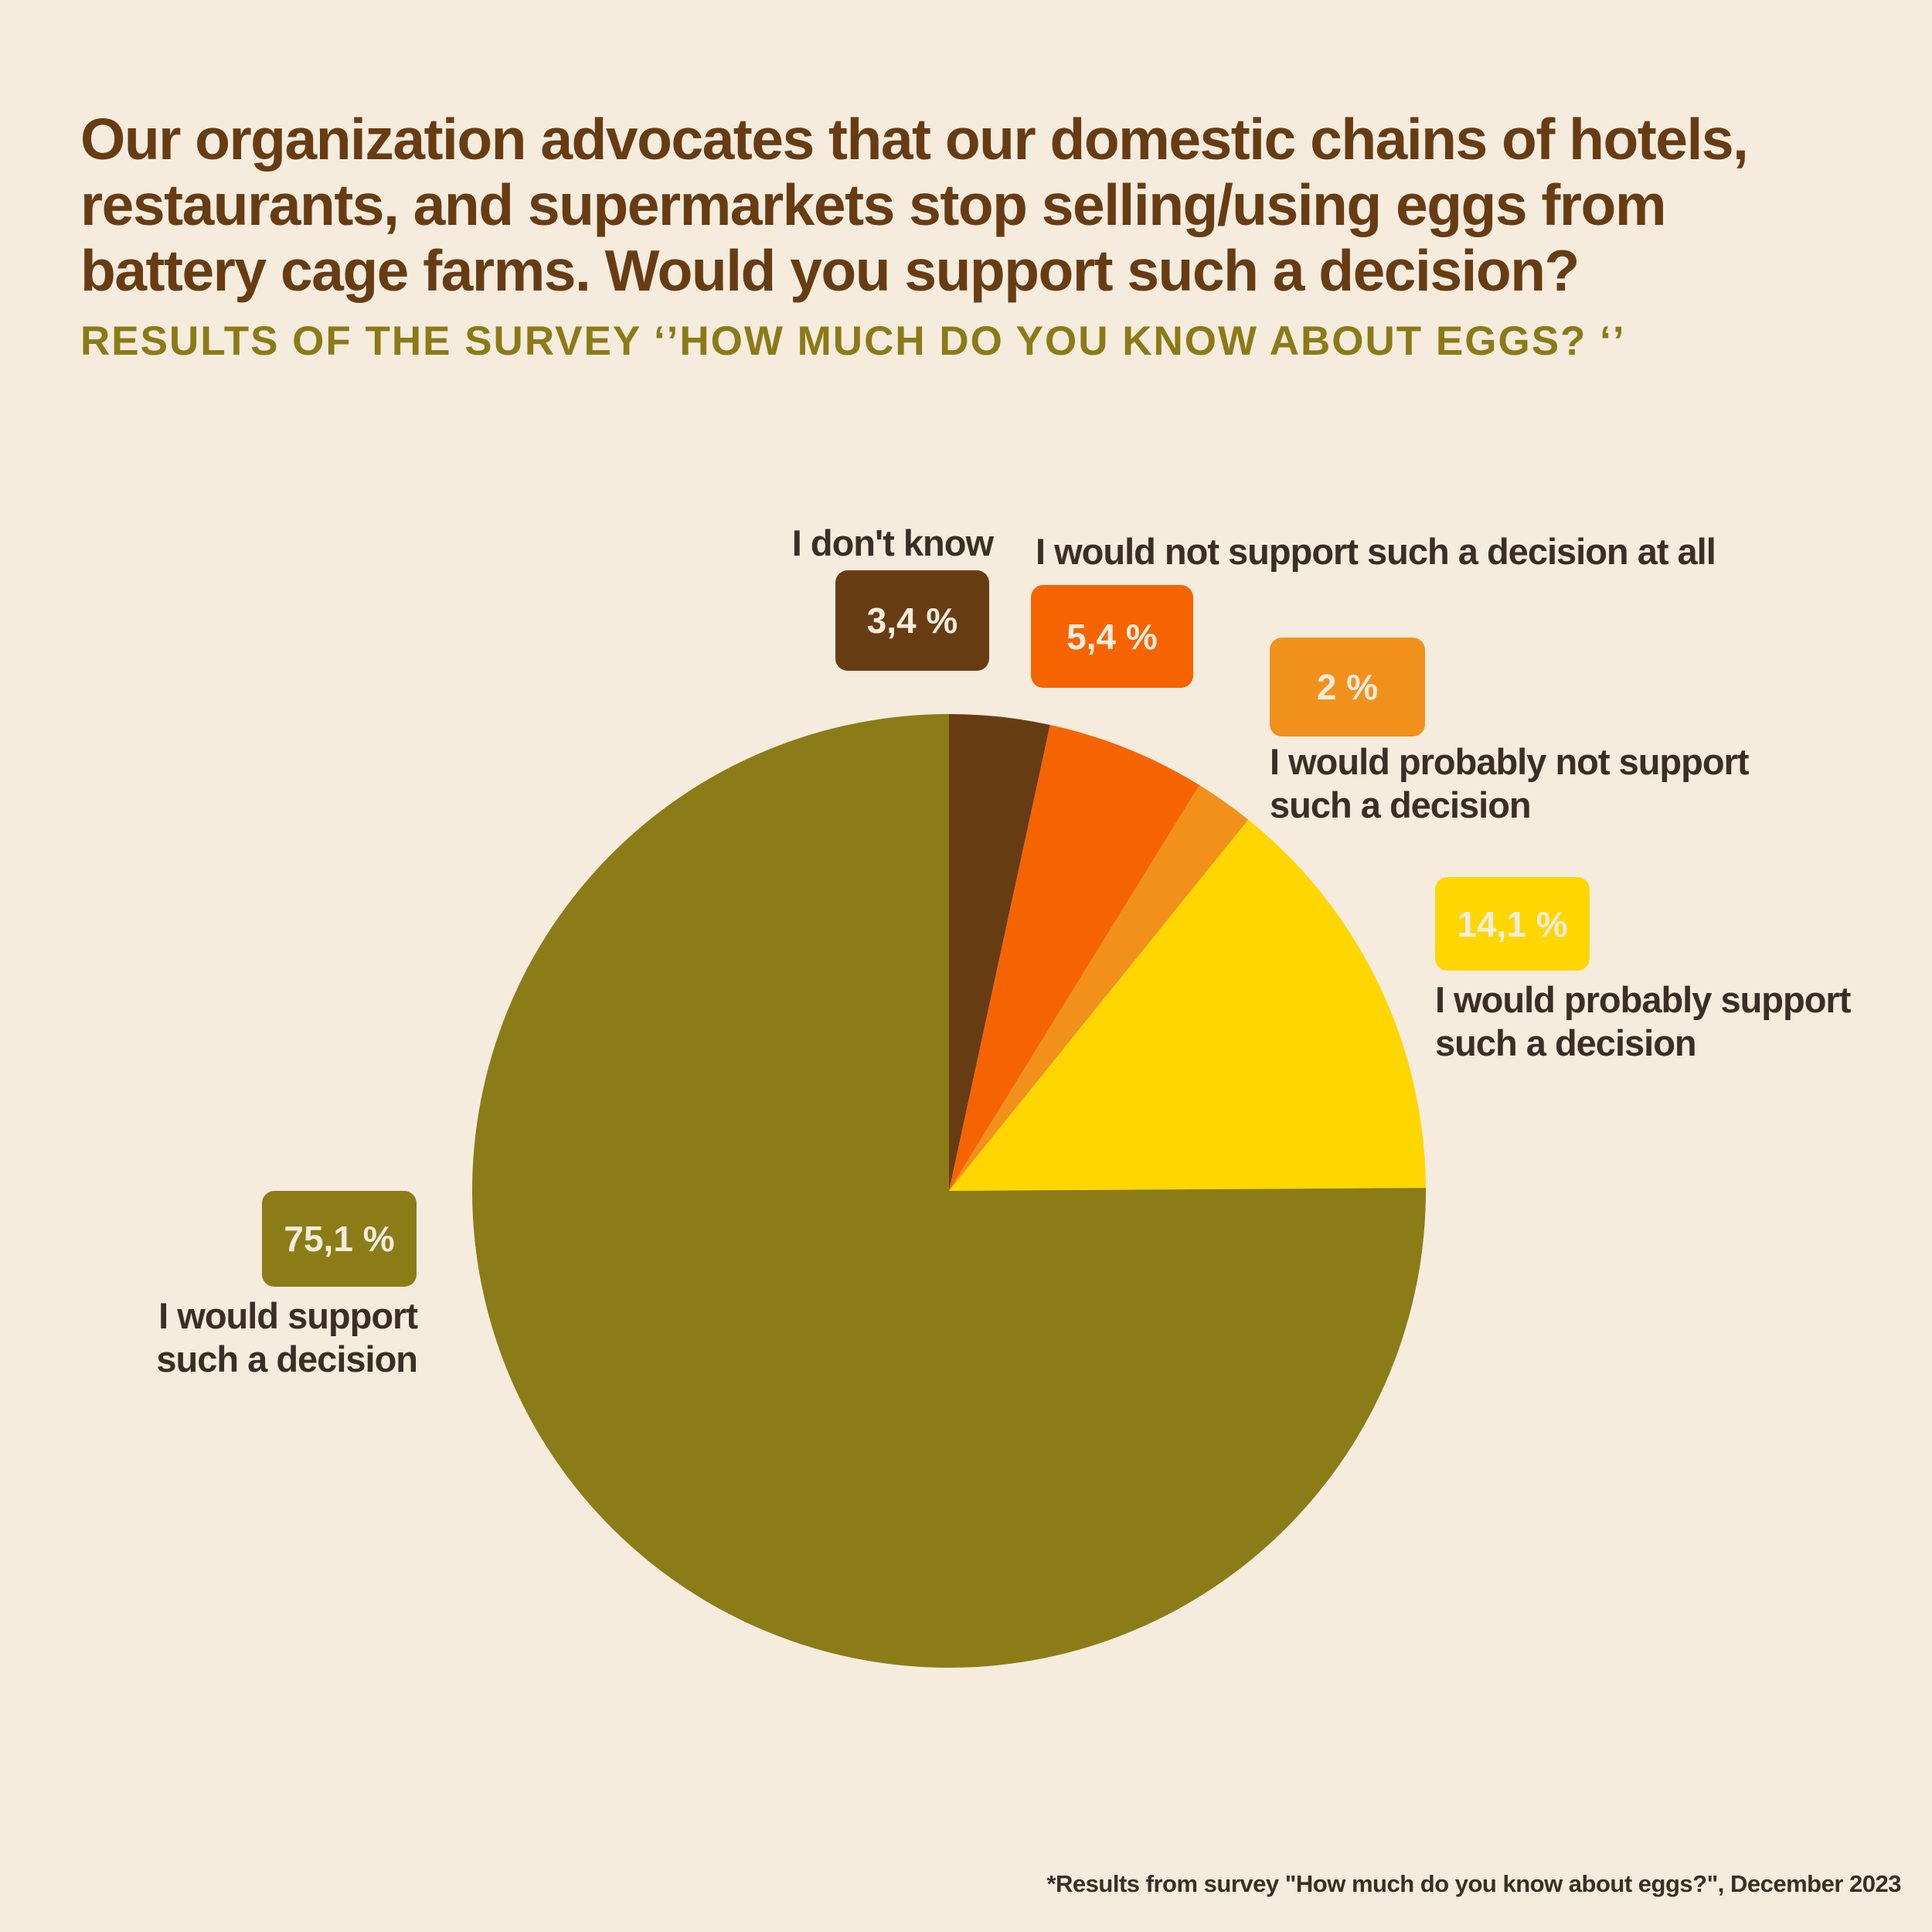 The height and width of the screenshot is (1932, 1932). I want to click on value-badge-probably-not-support: 2 %, so click(1348, 687).